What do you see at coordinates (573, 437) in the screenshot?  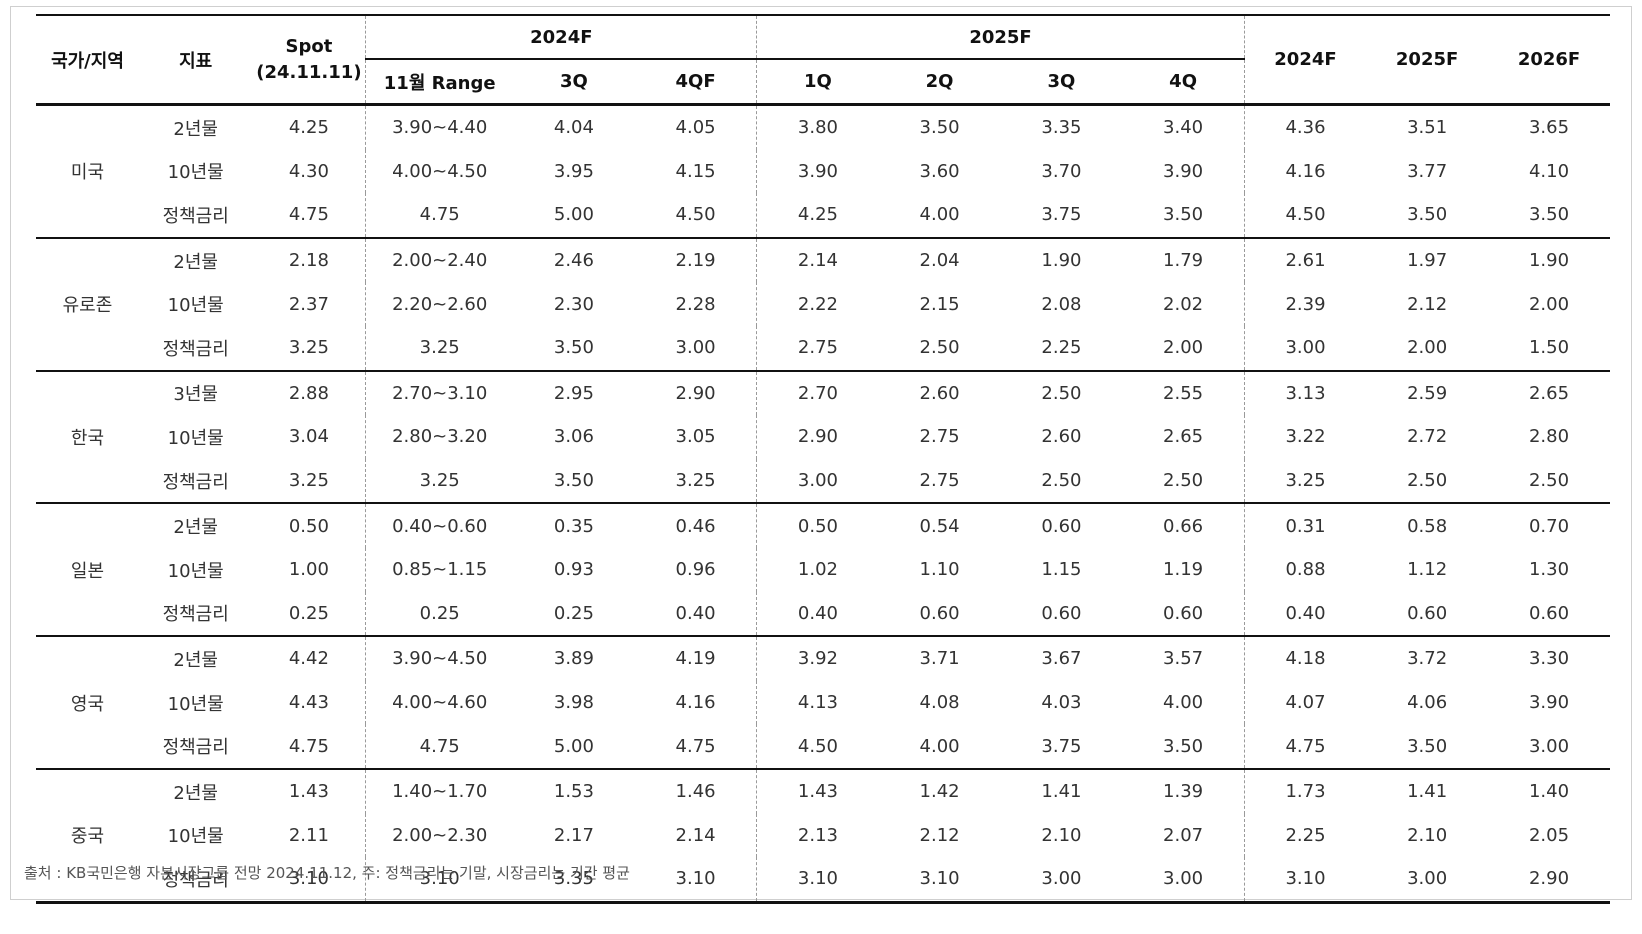 I see `cell-2024-3q: 3.06` at bounding box center [573, 437].